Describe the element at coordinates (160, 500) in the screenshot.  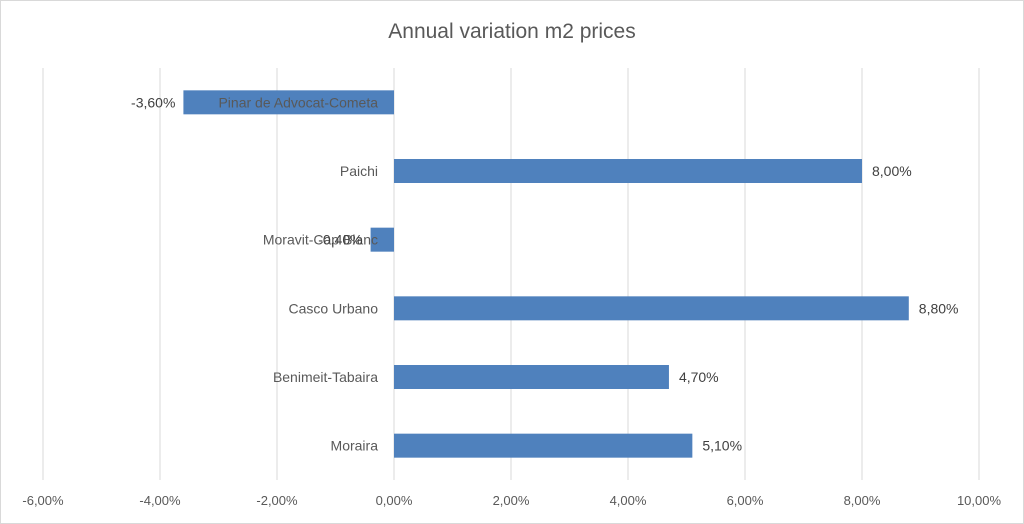
I see `x-tick-label: -4,00%` at that location.